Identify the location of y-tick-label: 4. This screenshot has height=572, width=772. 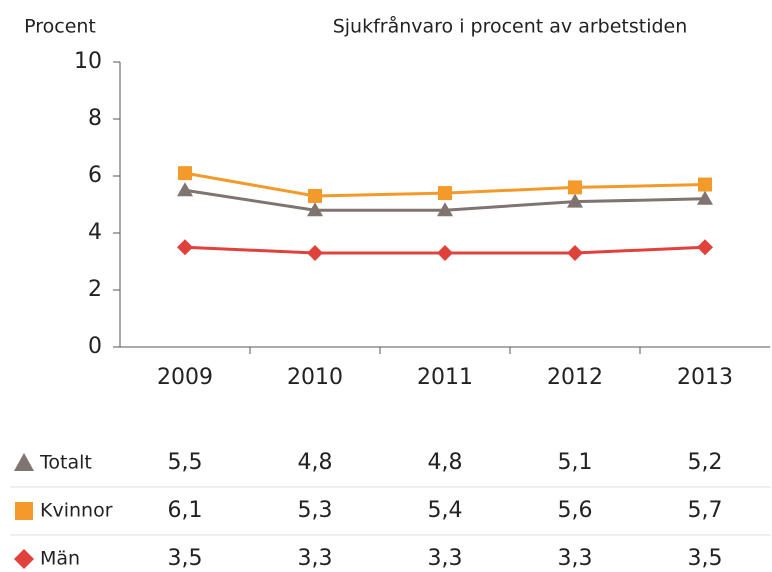
(95, 232).